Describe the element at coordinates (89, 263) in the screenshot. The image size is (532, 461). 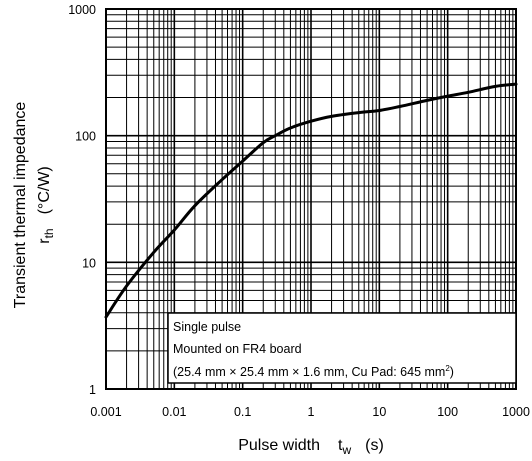
I see `y-tick-label: 10` at that location.